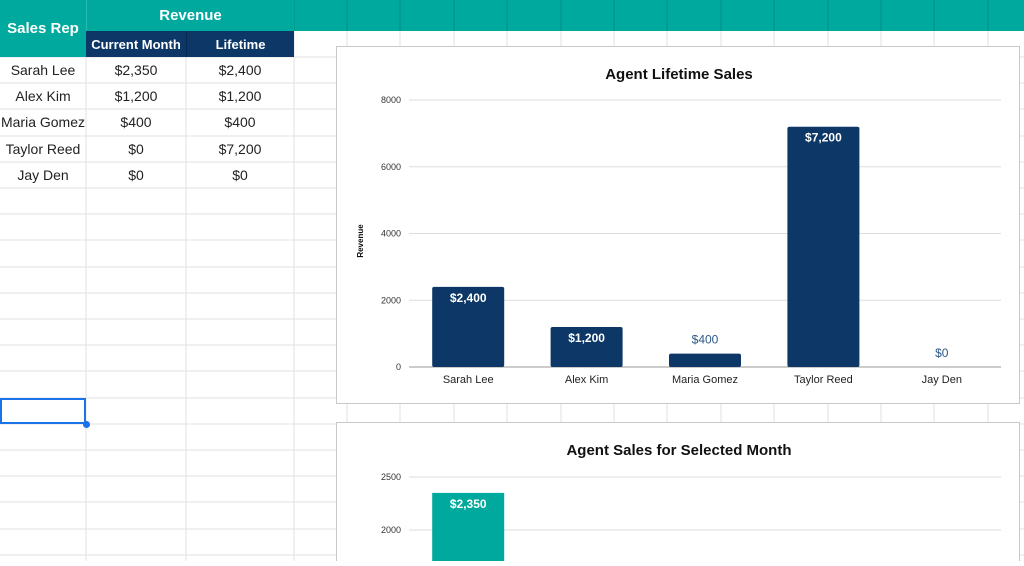 The height and width of the screenshot is (566, 1024). I want to click on cell-lifetime: $7,200, so click(240, 148).